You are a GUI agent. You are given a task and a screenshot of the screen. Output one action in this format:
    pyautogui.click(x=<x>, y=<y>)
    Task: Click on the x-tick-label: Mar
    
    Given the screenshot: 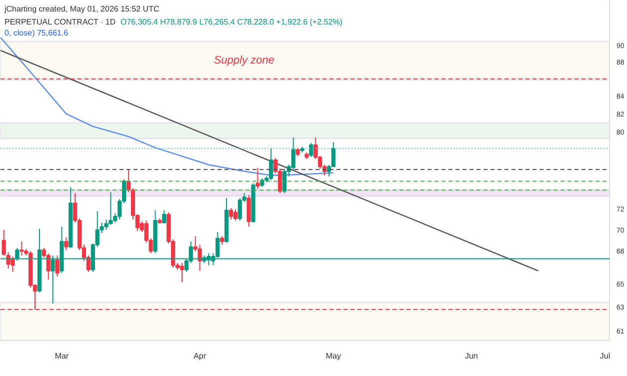 What is the action you would take?
    pyautogui.click(x=61, y=356)
    